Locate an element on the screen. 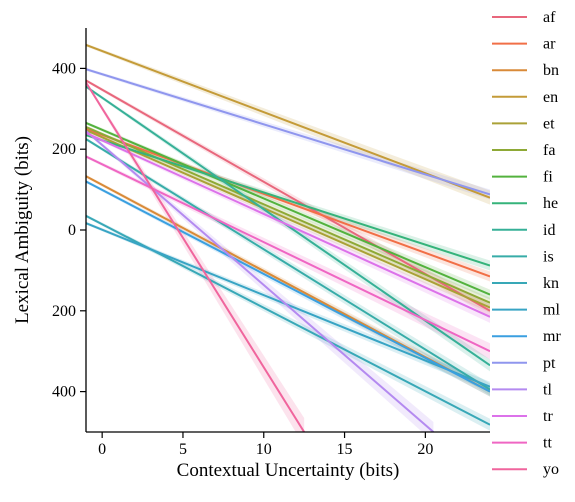 This screenshot has width=575, height=502. legend-label-yo: yo is located at coordinates (551, 469).